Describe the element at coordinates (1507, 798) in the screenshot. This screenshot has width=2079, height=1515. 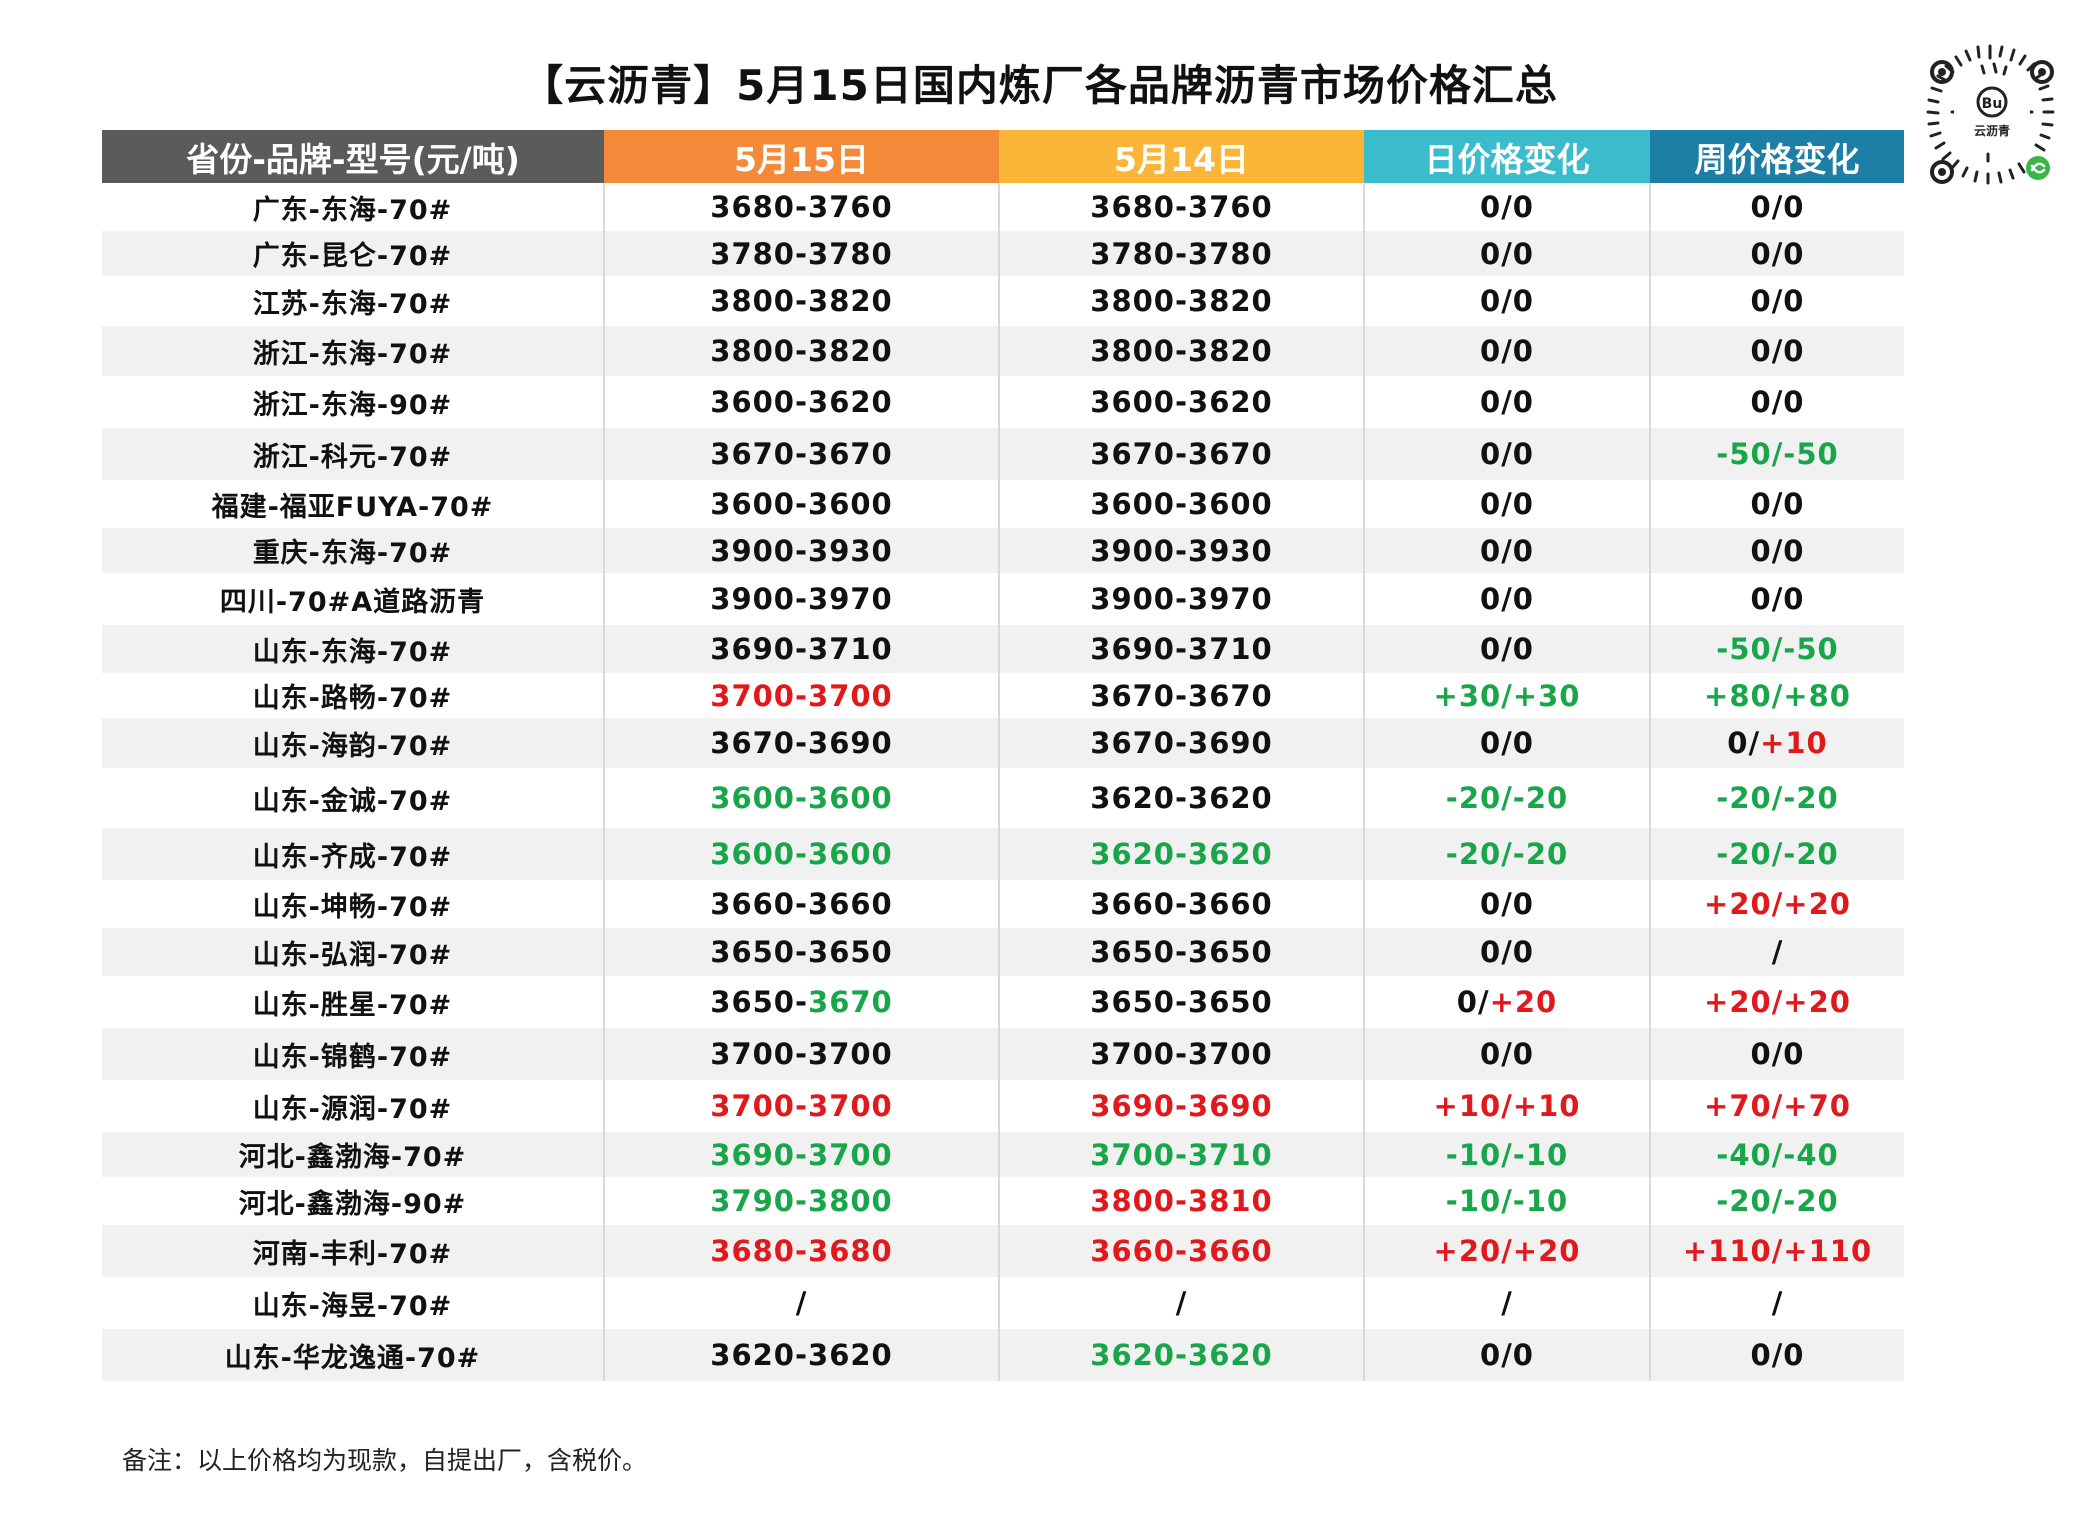
I see `daily-change-cell: -20/-20` at that location.